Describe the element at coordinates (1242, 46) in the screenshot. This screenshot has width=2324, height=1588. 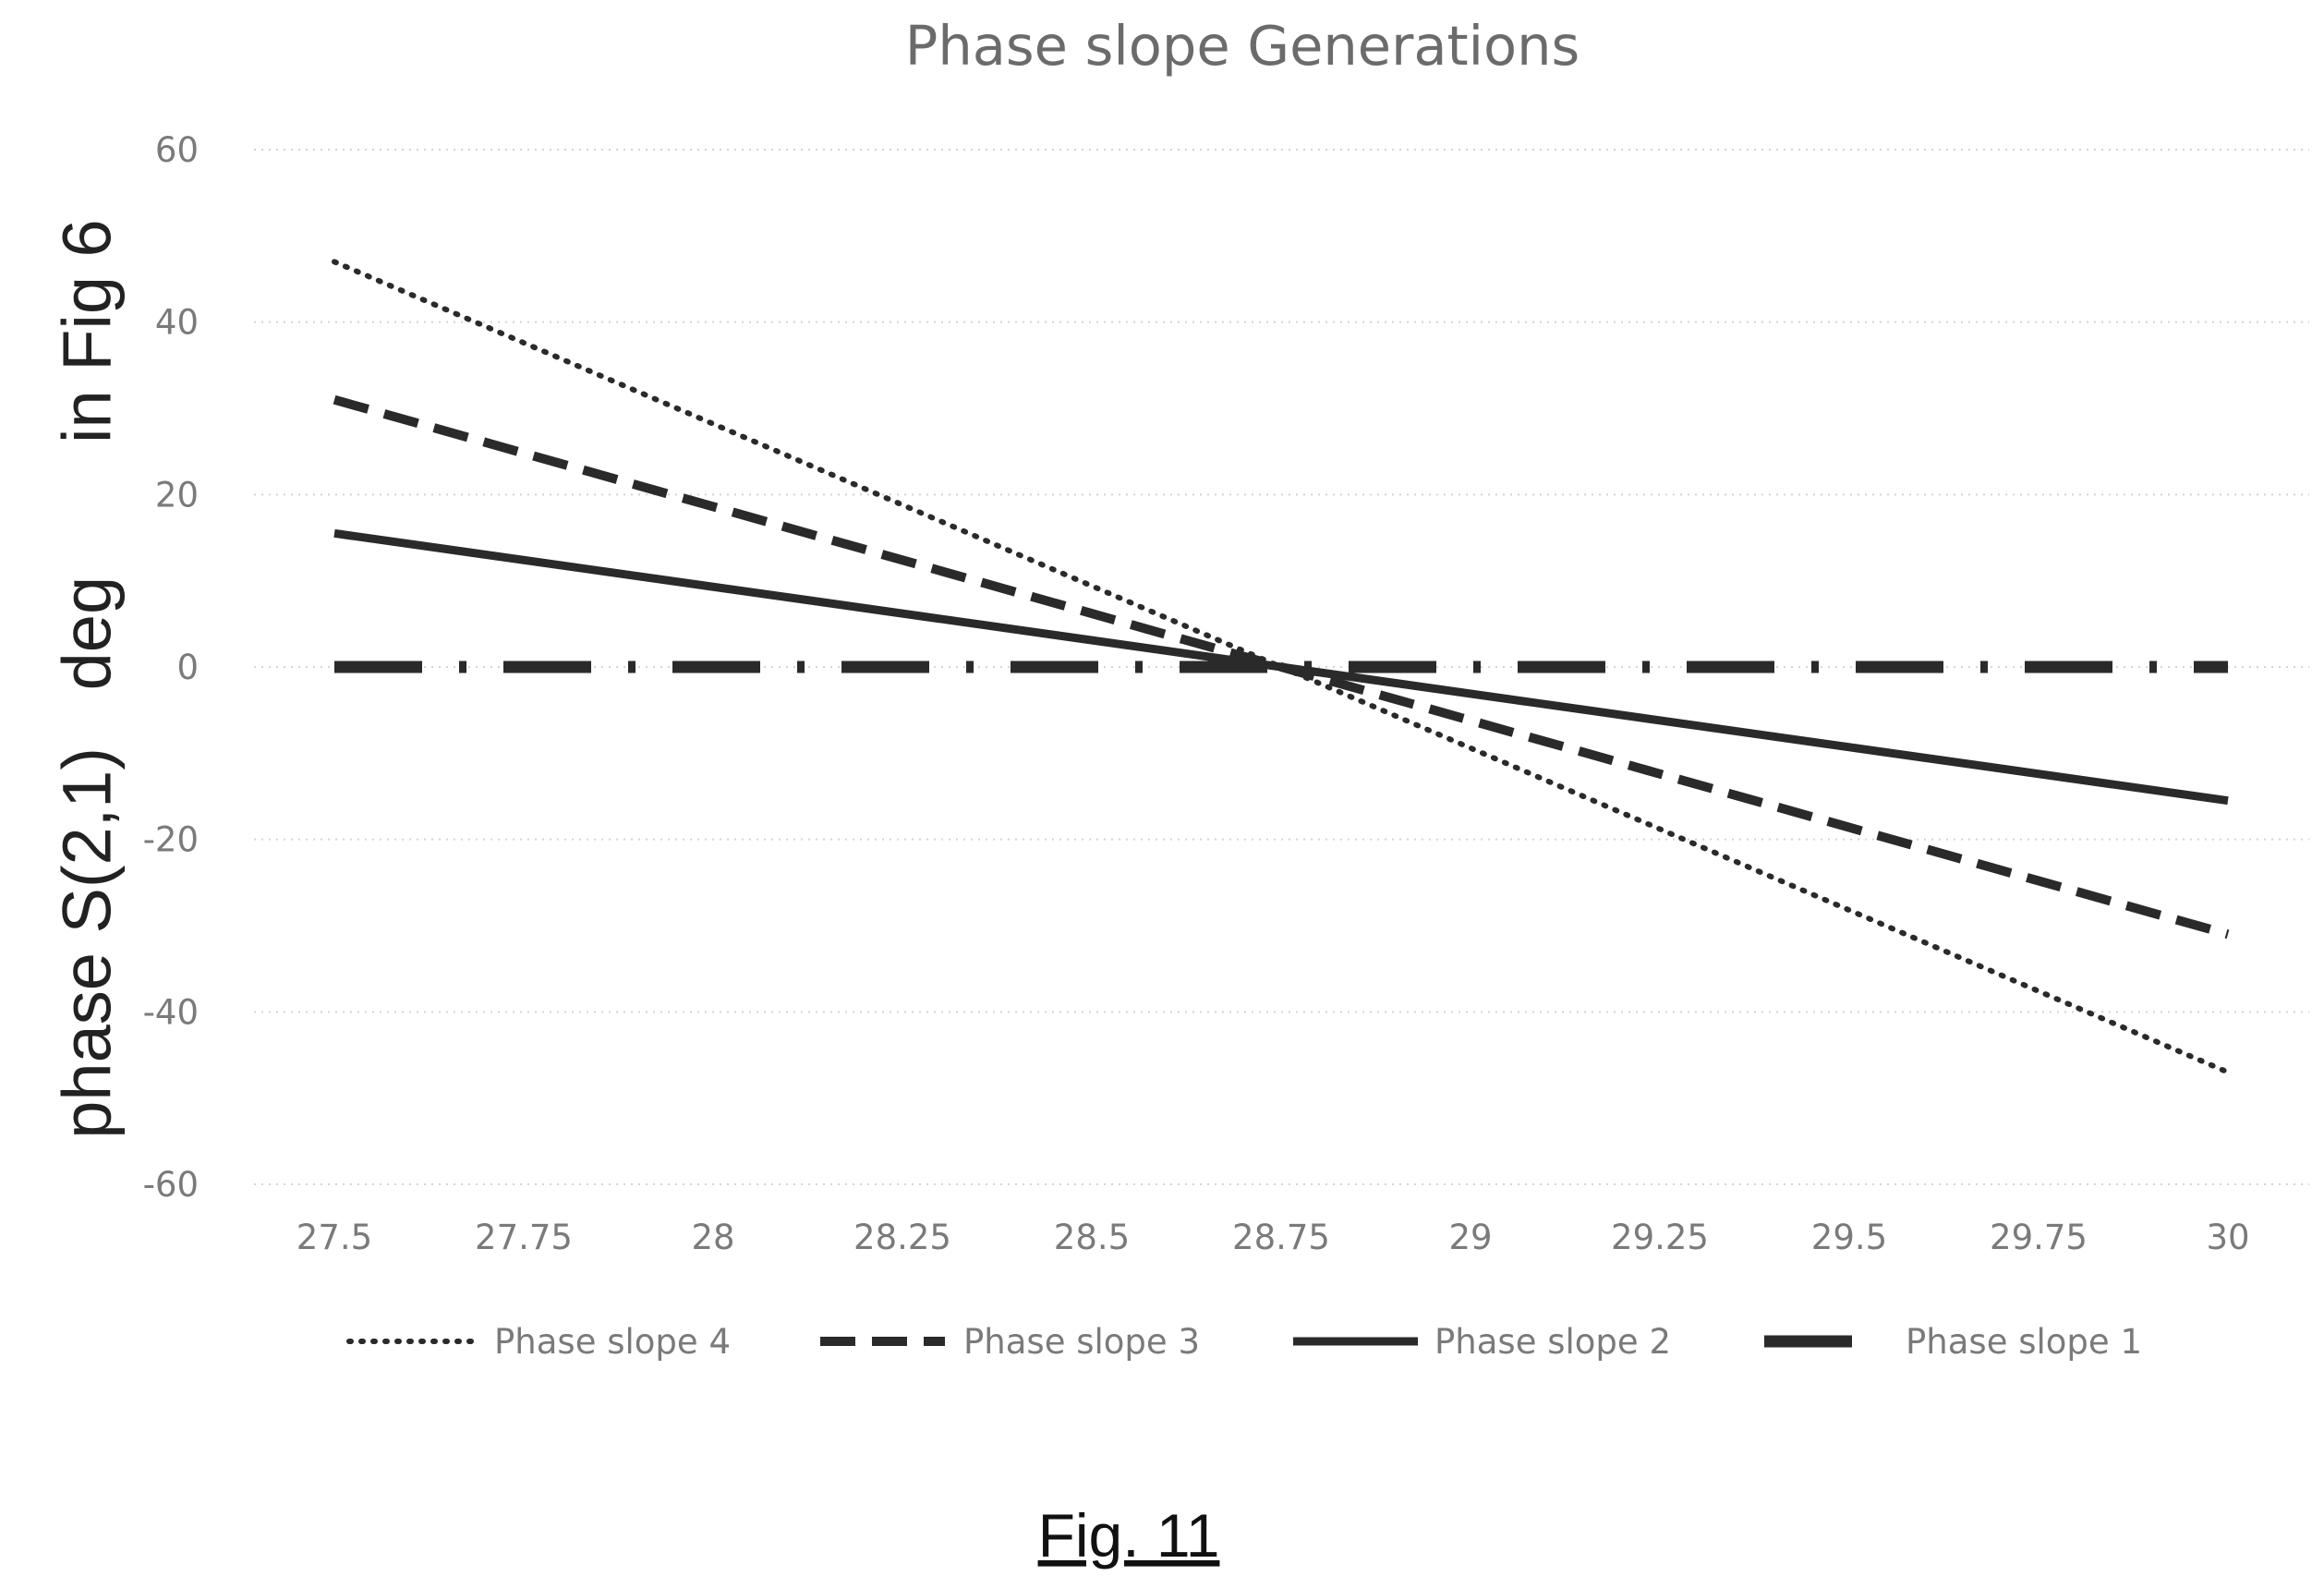
I see `chart-title: Phase slope Generations` at that location.